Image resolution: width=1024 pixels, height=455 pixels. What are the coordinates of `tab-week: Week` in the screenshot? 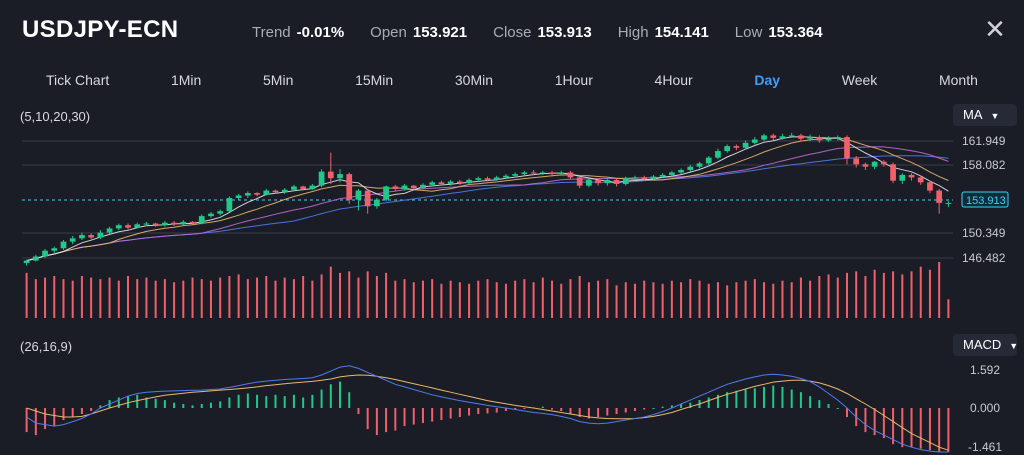 It's located at (859, 80).